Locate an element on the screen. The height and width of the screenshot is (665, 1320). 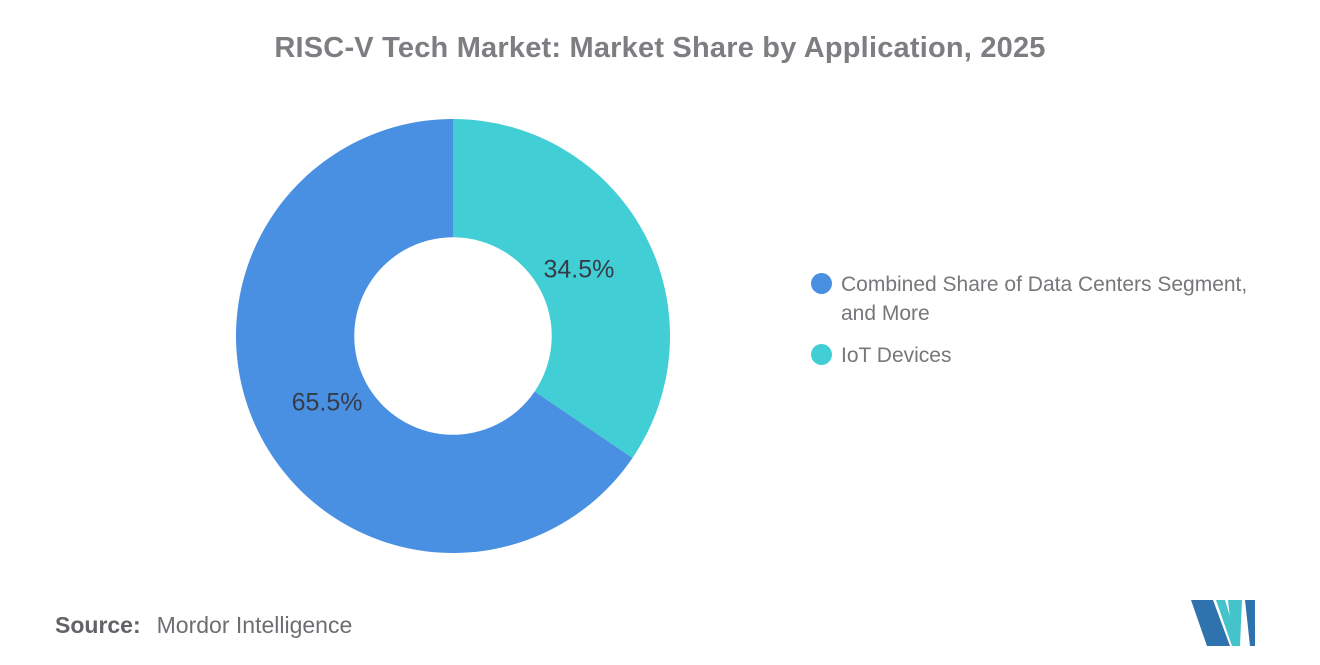
source-row: Source: Mordor Intelligence is located at coordinates (203, 625).